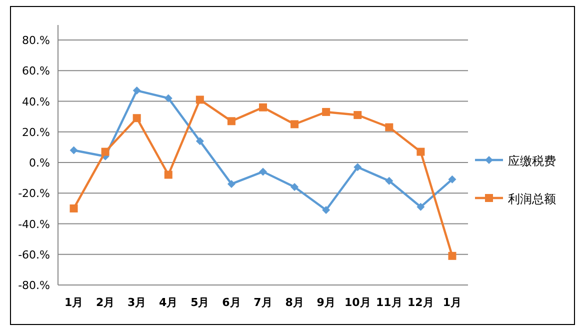 This screenshot has height=334, width=583. I want to click on legend-label: 应缴税费, so click(532, 161).